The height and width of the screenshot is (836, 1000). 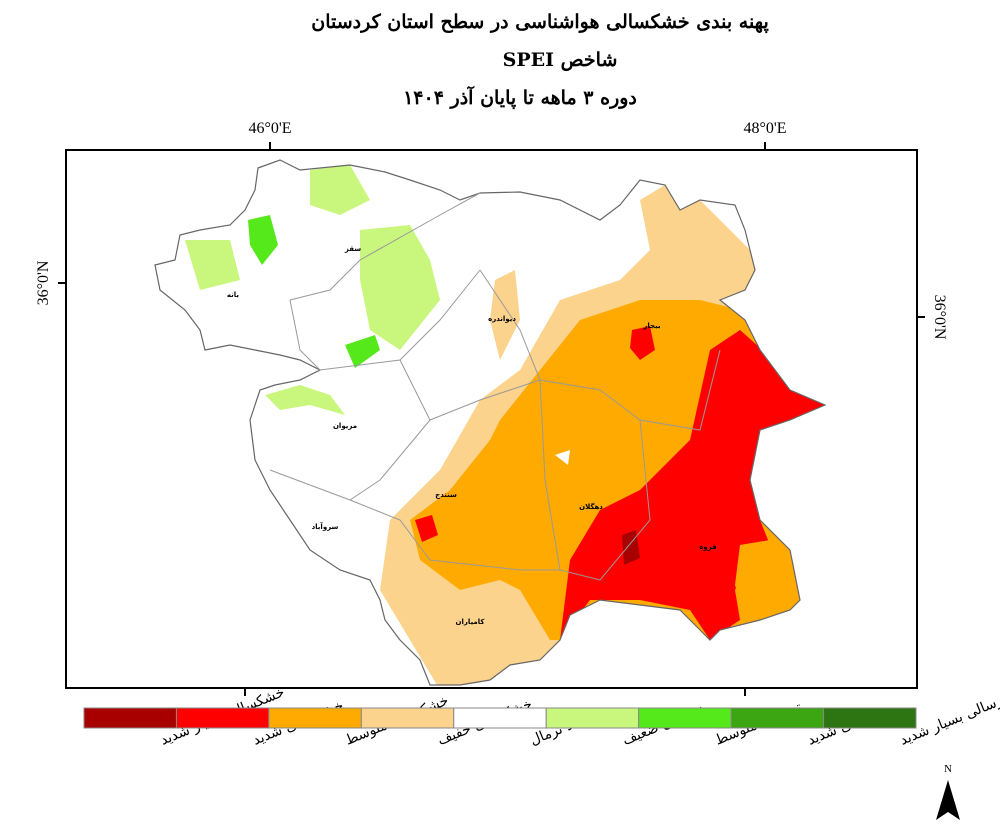 I want to click on north-label: N, so click(x=948, y=769).